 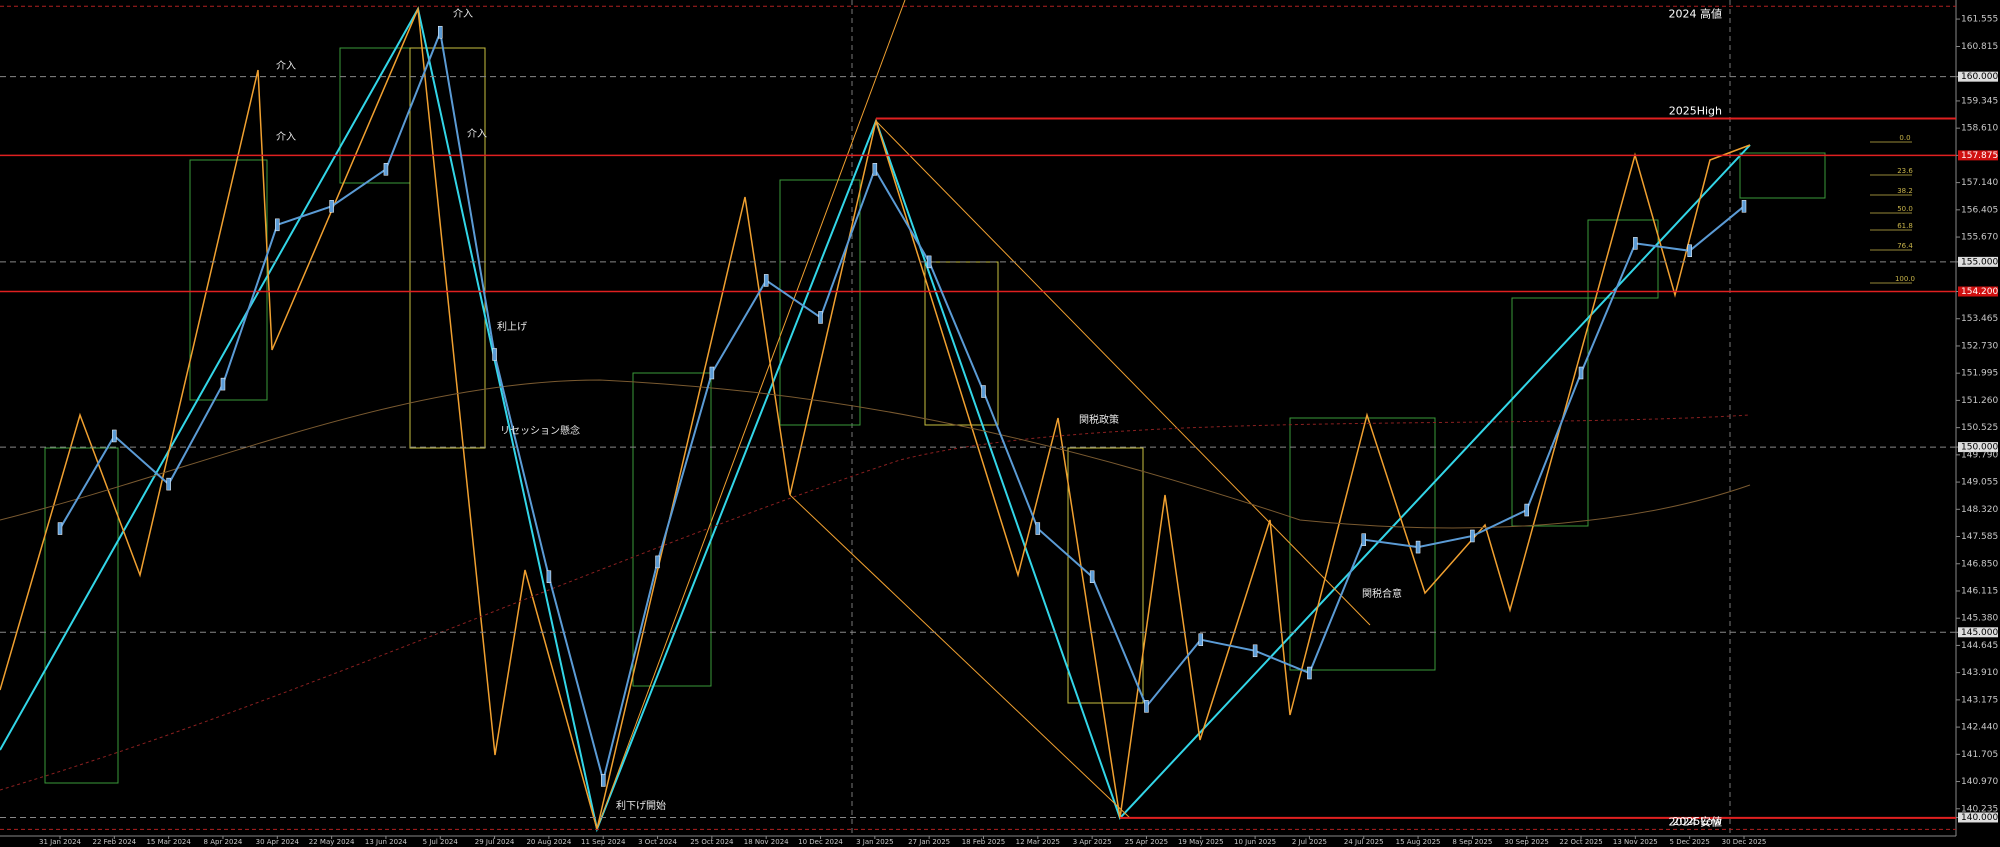 What do you see at coordinates (1382, 593) in the screenshot?
I see `annotation: 関税合意` at bounding box center [1382, 593].